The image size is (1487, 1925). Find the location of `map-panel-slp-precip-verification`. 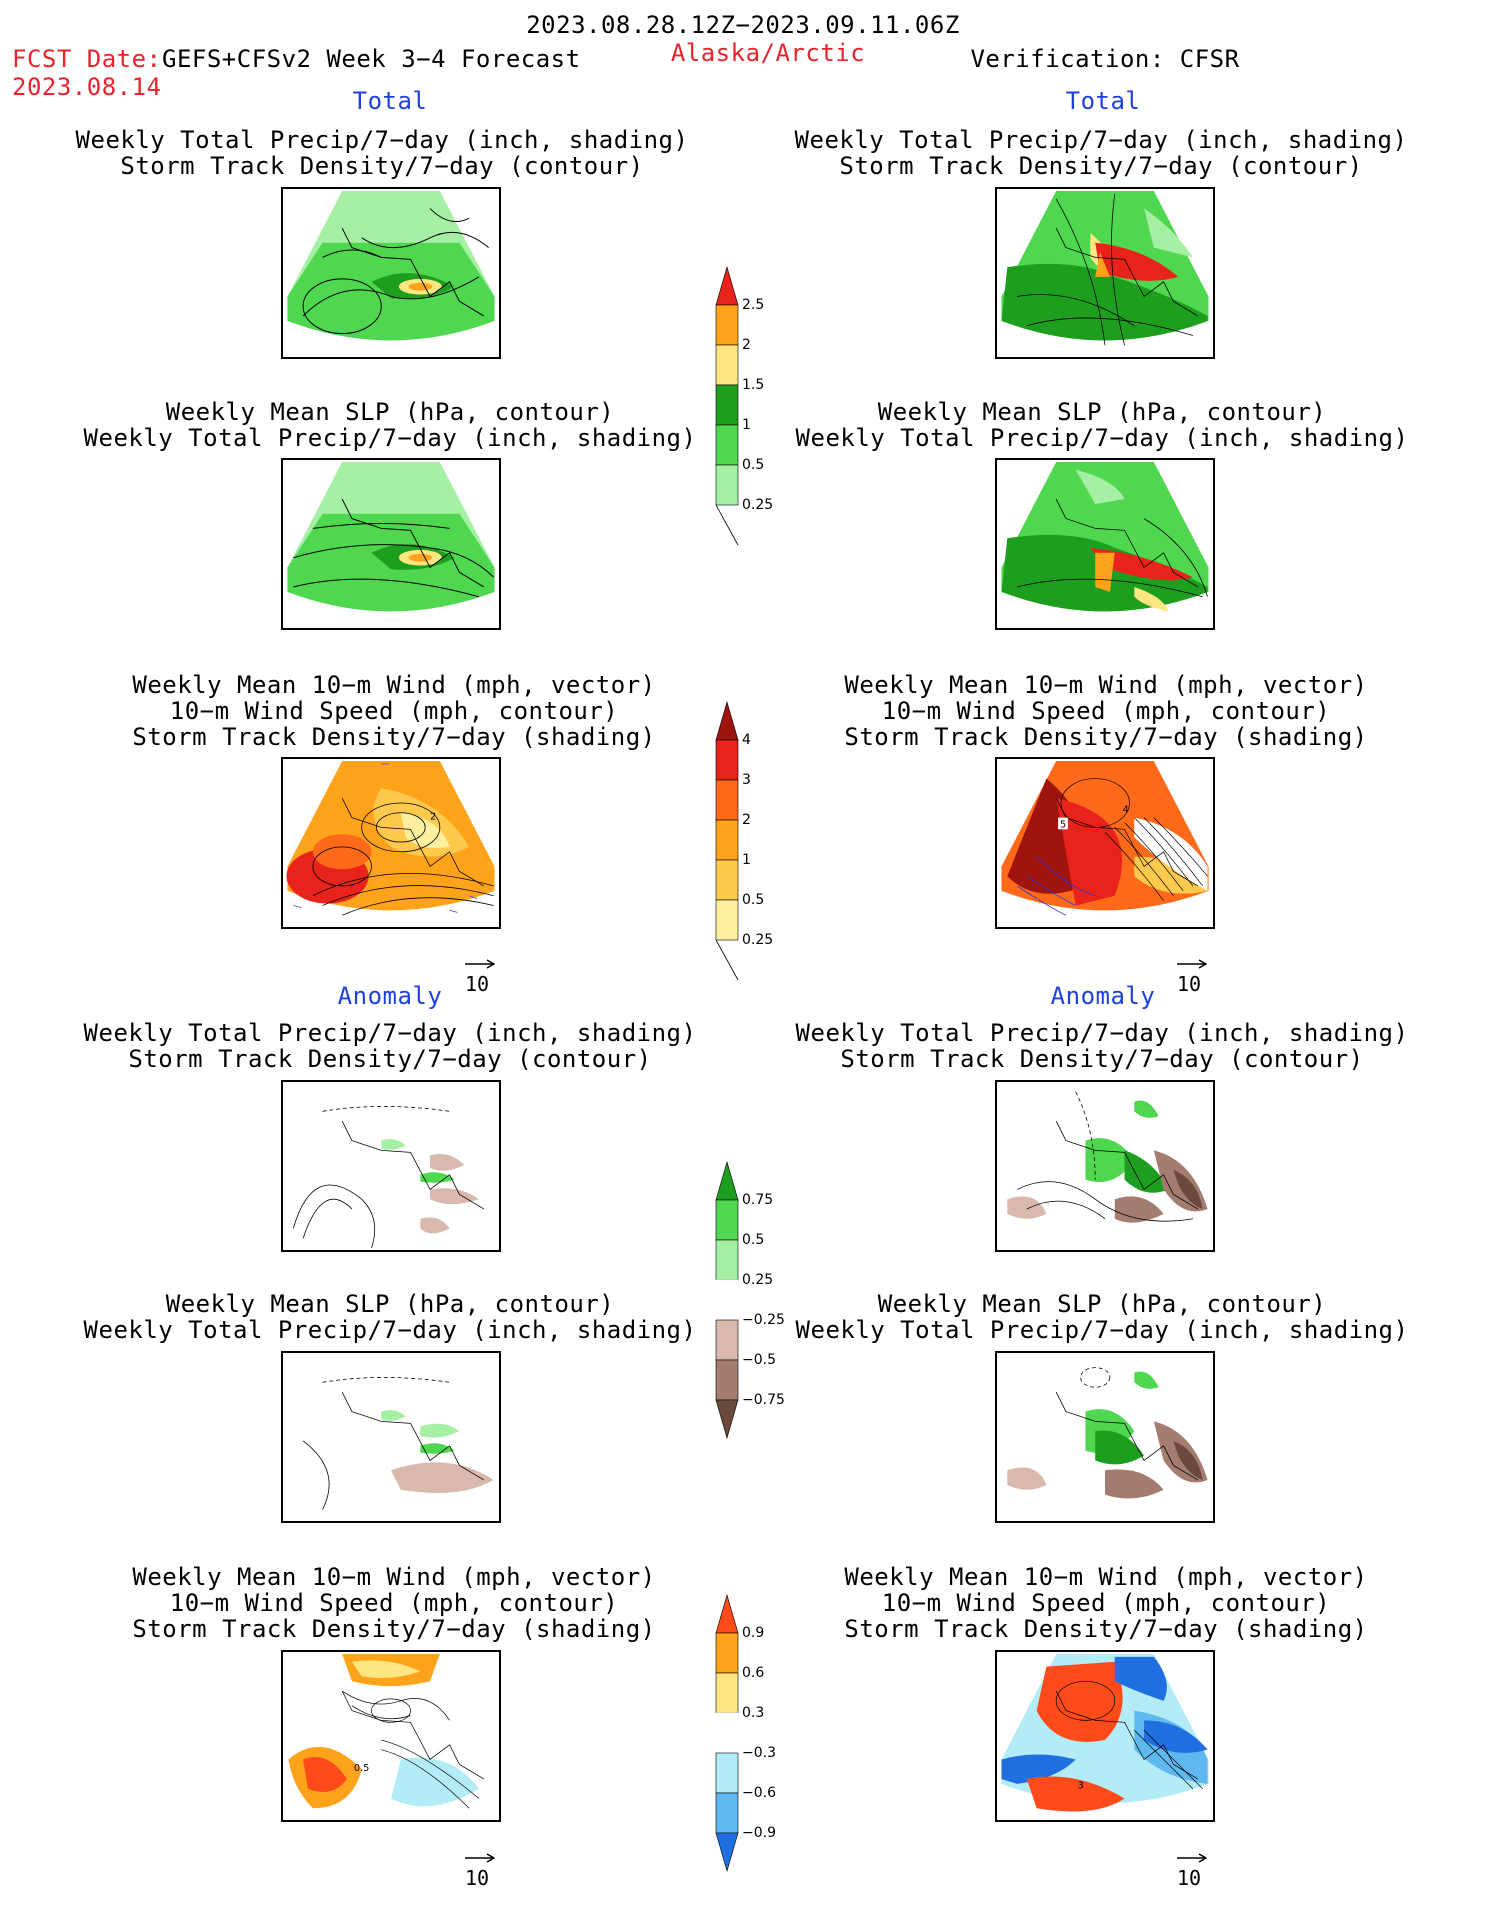

map-panel-slp-precip-verification is located at coordinates (1105, 544).